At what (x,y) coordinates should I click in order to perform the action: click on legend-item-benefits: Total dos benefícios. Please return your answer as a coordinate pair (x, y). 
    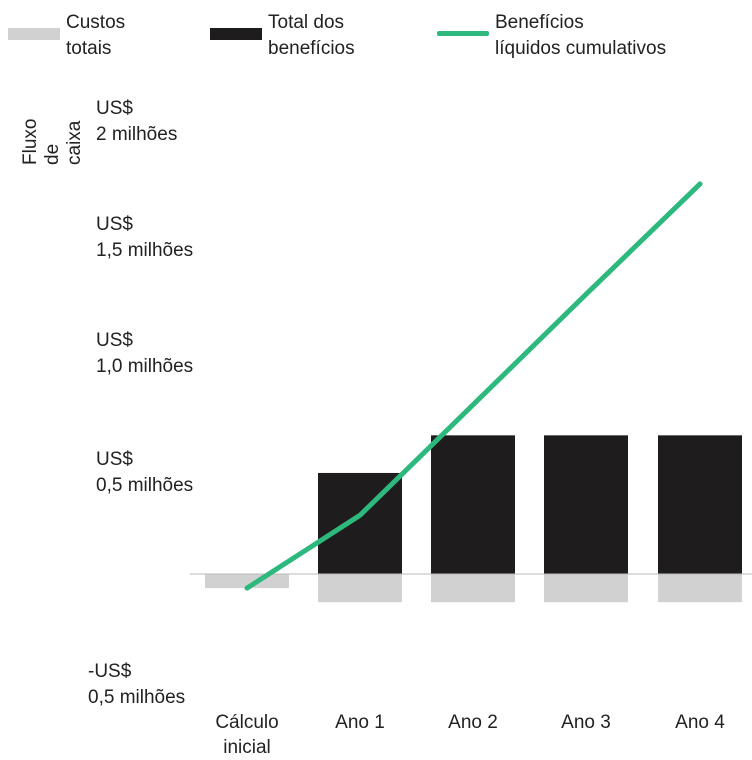
    Looking at the image, I should click on (282, 36).